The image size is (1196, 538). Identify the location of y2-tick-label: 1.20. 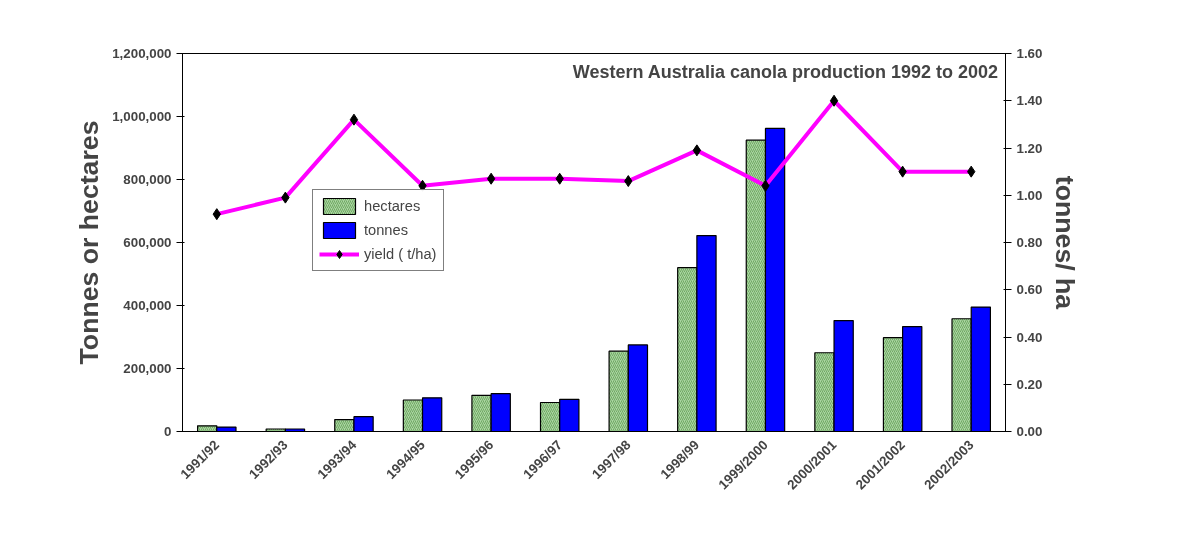
(1029, 148).